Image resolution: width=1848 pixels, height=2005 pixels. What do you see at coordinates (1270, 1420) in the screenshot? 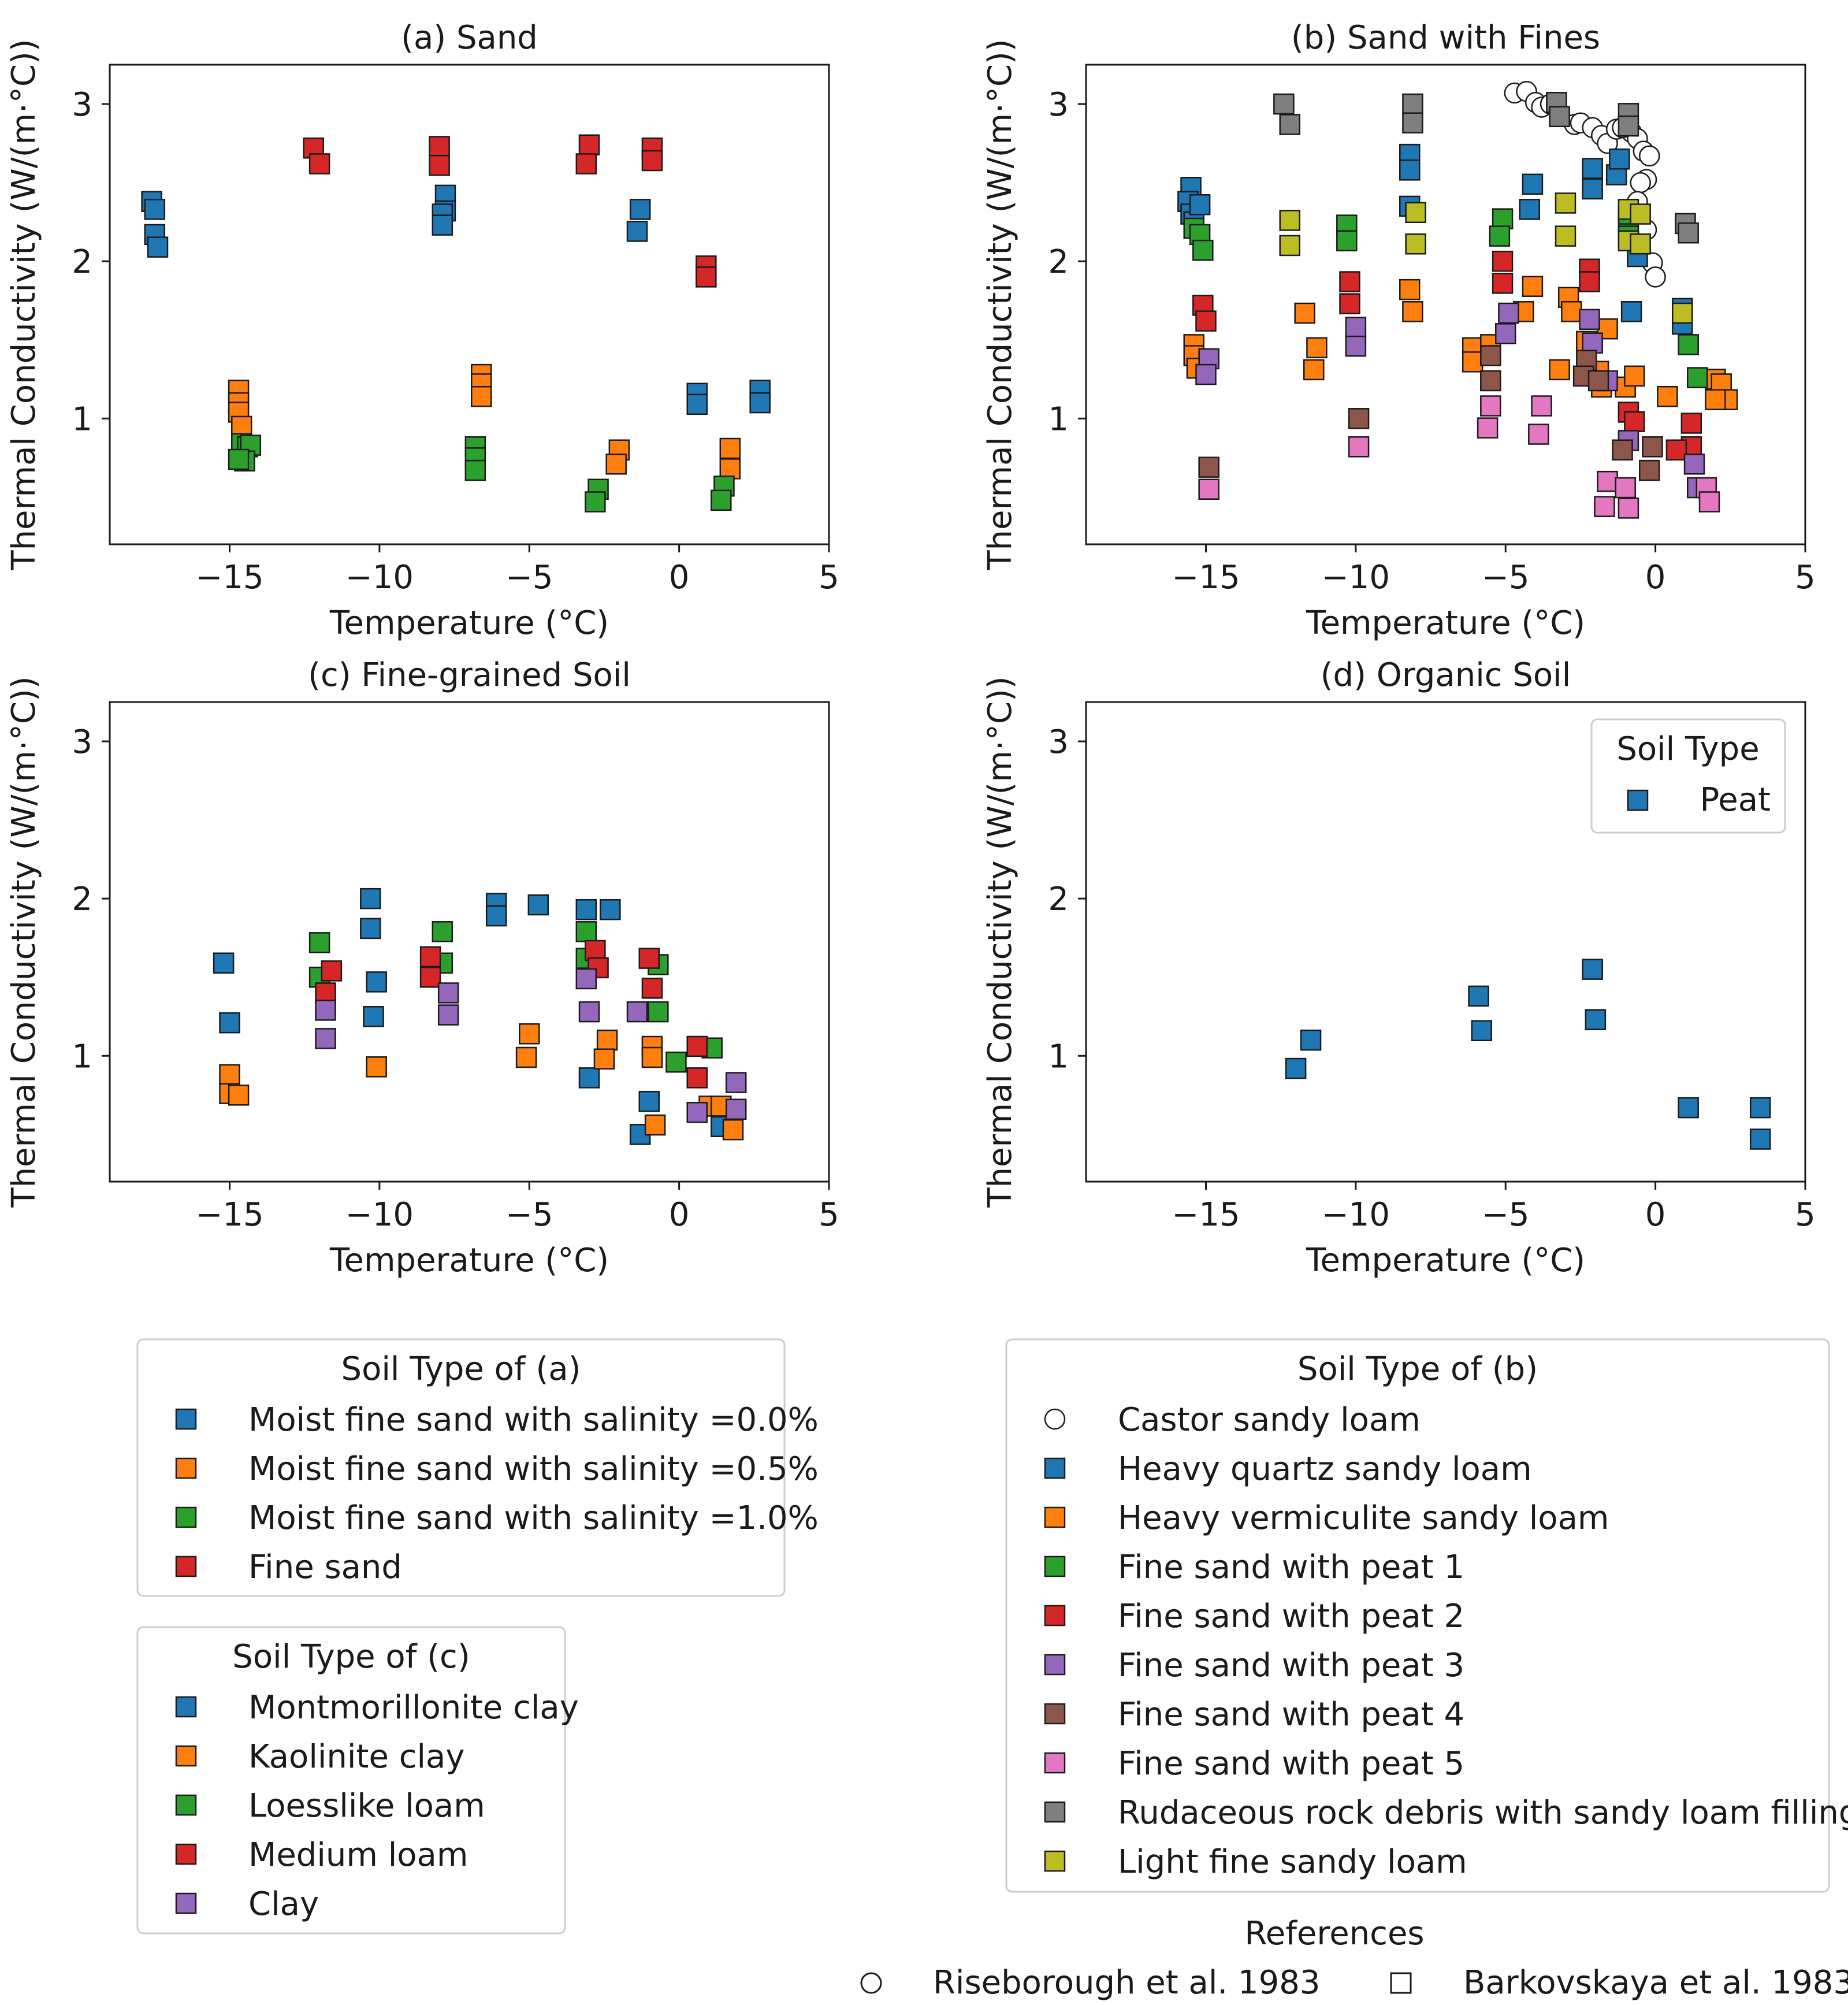
I see `legend-label: Castor sandy loam` at bounding box center [1270, 1420].